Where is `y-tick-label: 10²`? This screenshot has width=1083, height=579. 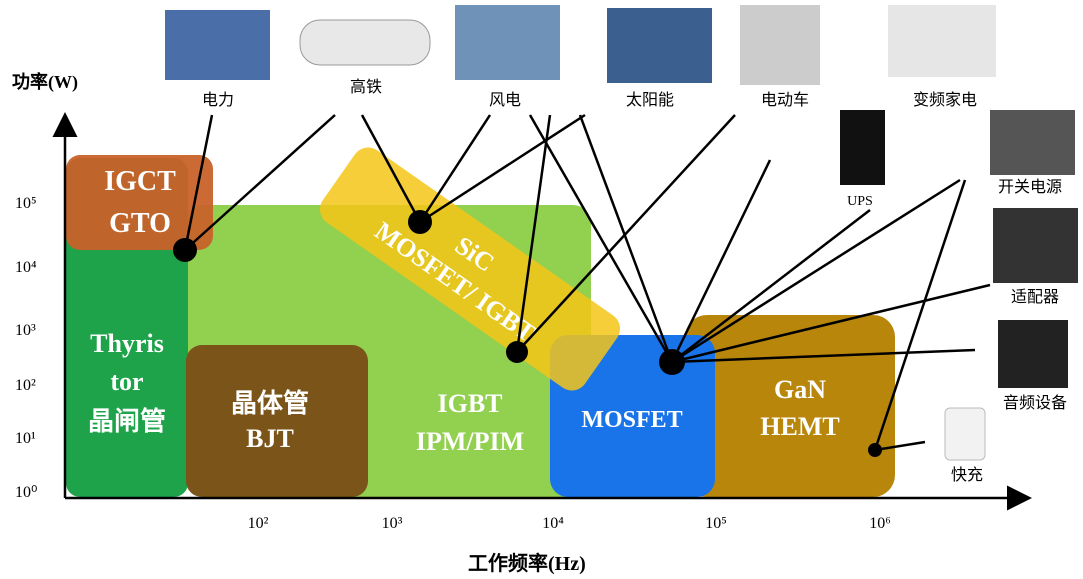 y-tick-label: 10² is located at coordinates (25, 385).